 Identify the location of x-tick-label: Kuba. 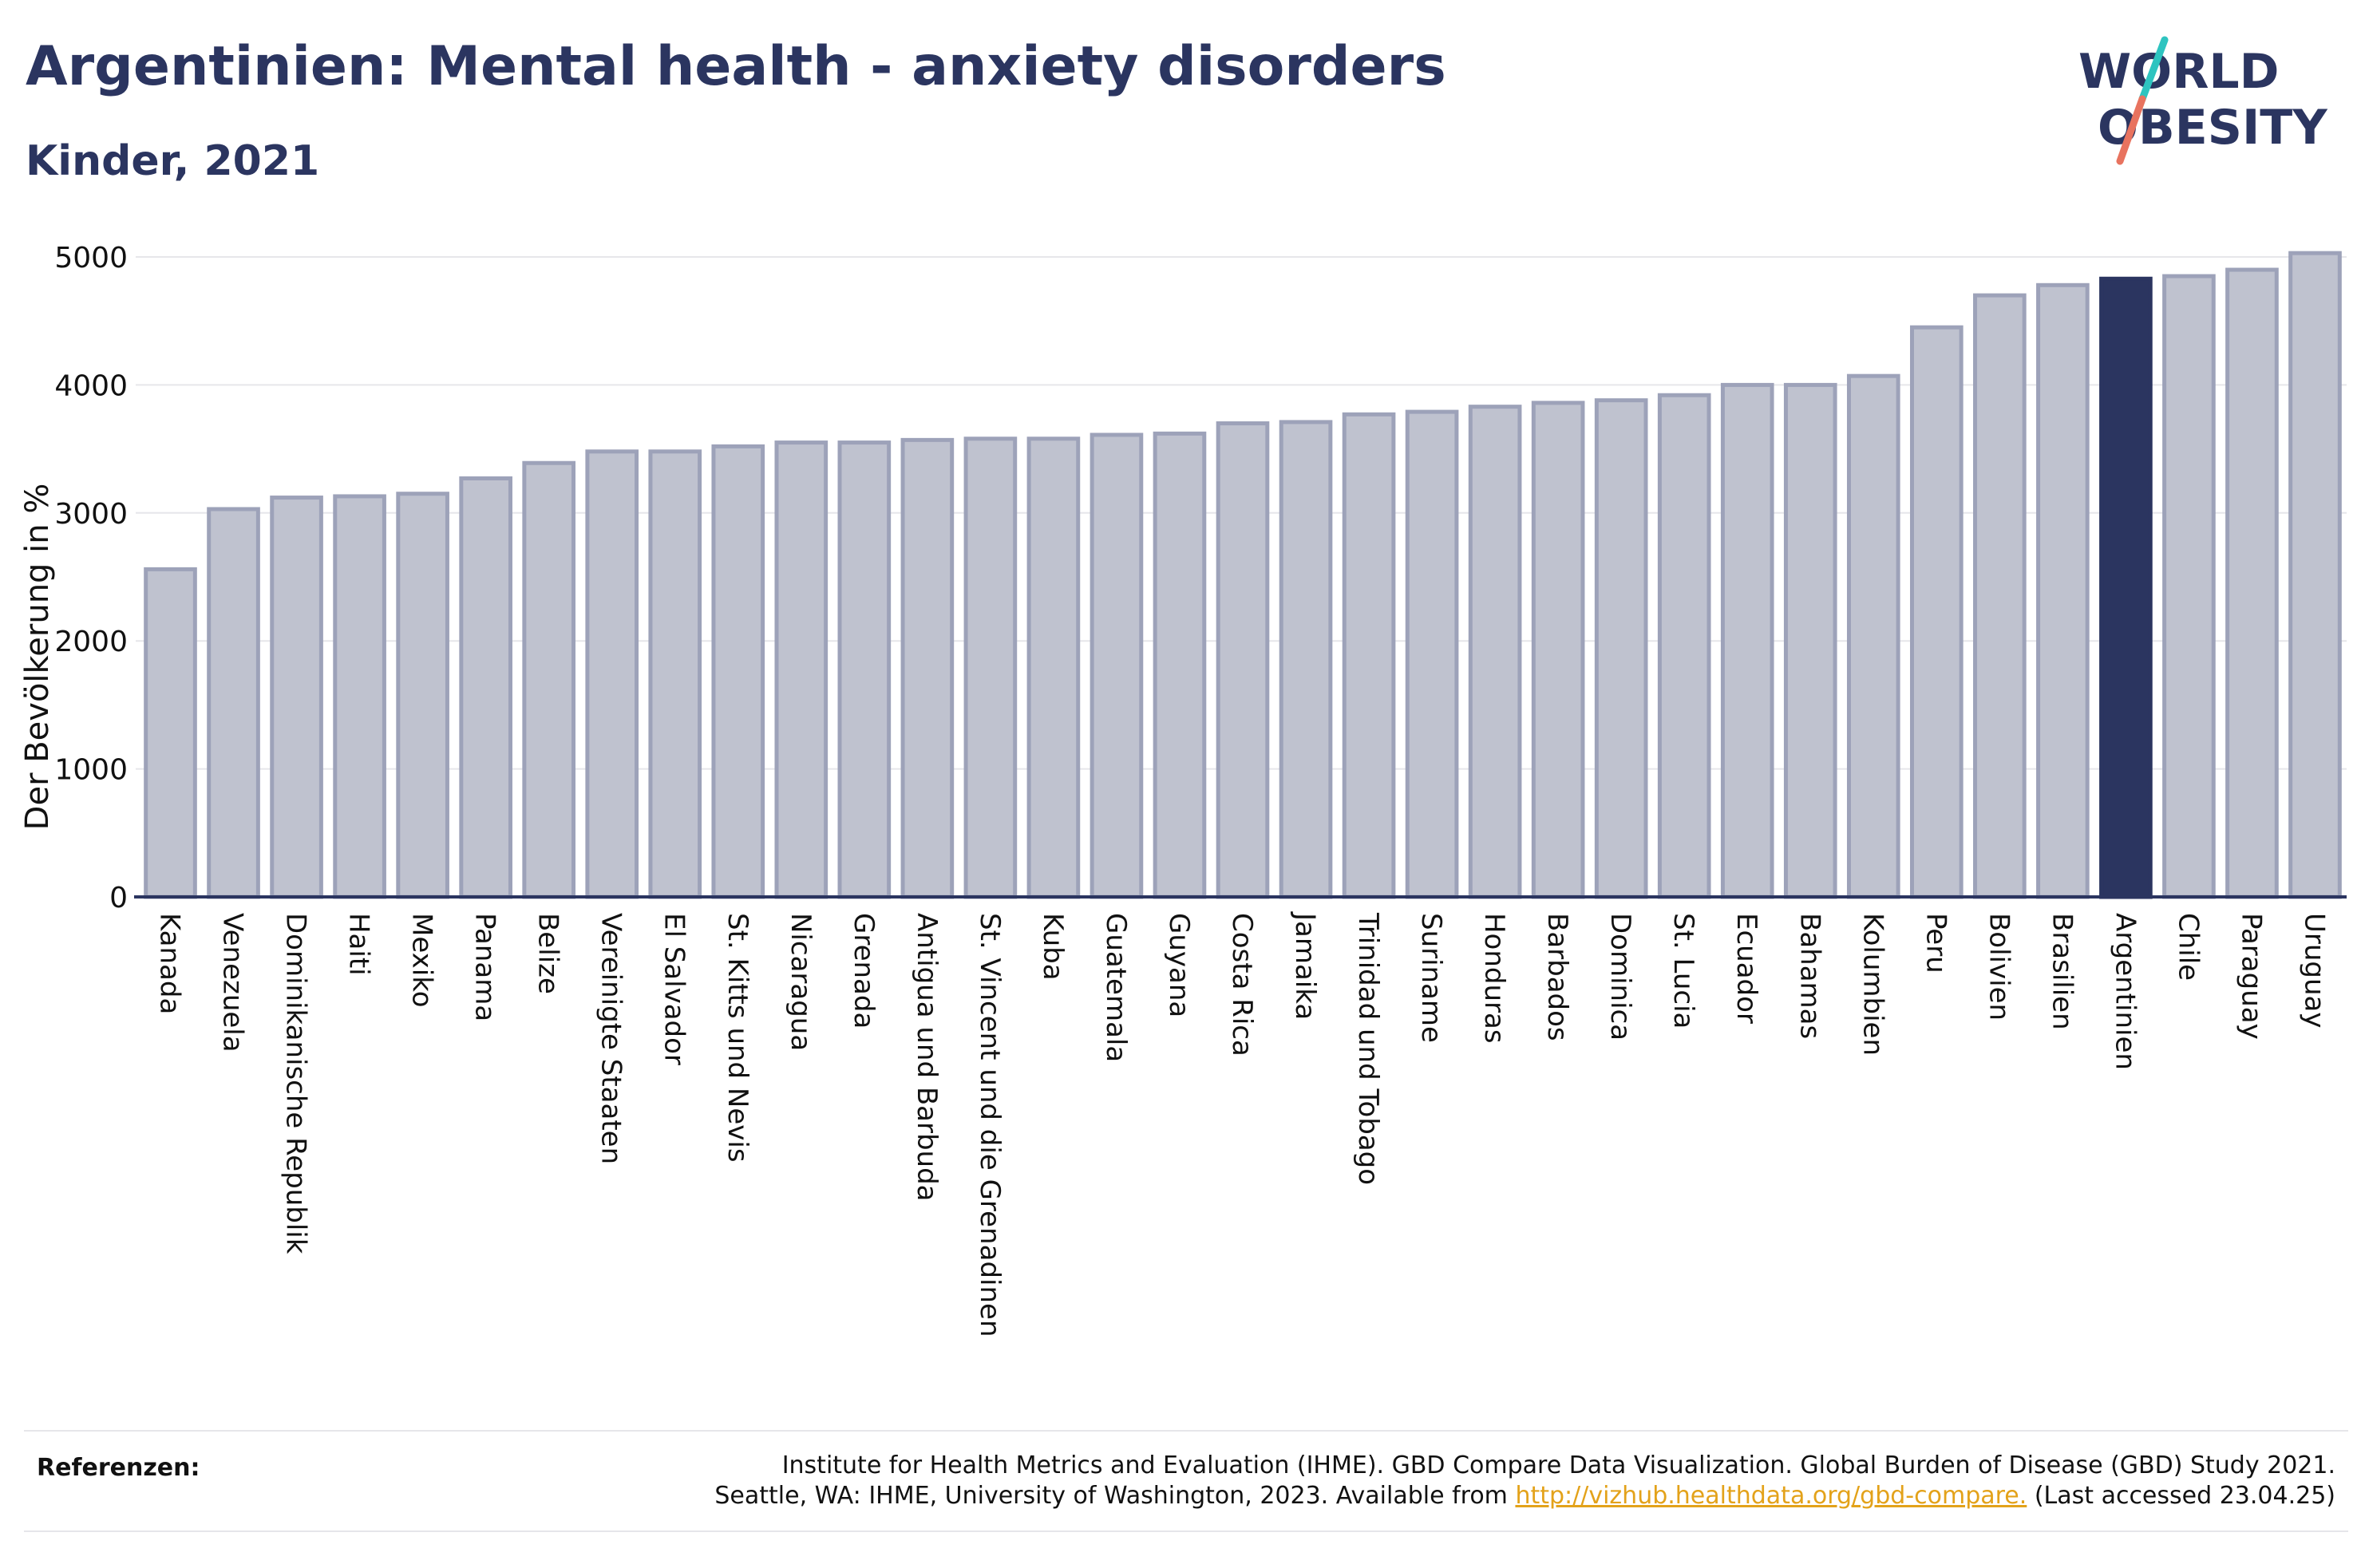
(1053, 947).